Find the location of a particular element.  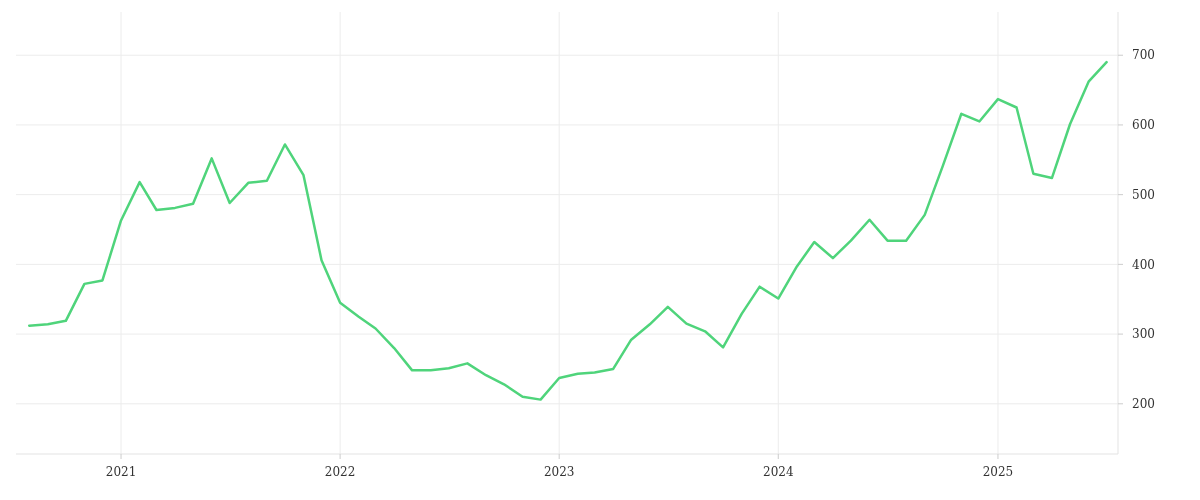

x-tick-label: 2022 is located at coordinates (340, 472).